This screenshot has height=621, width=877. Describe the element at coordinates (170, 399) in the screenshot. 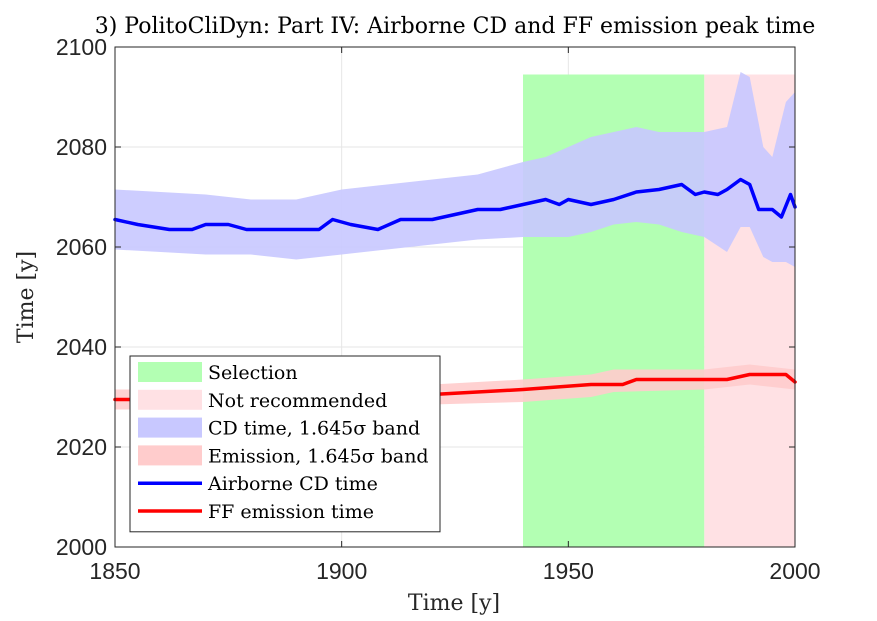

I see `legend-not-recommended-swatch` at that location.